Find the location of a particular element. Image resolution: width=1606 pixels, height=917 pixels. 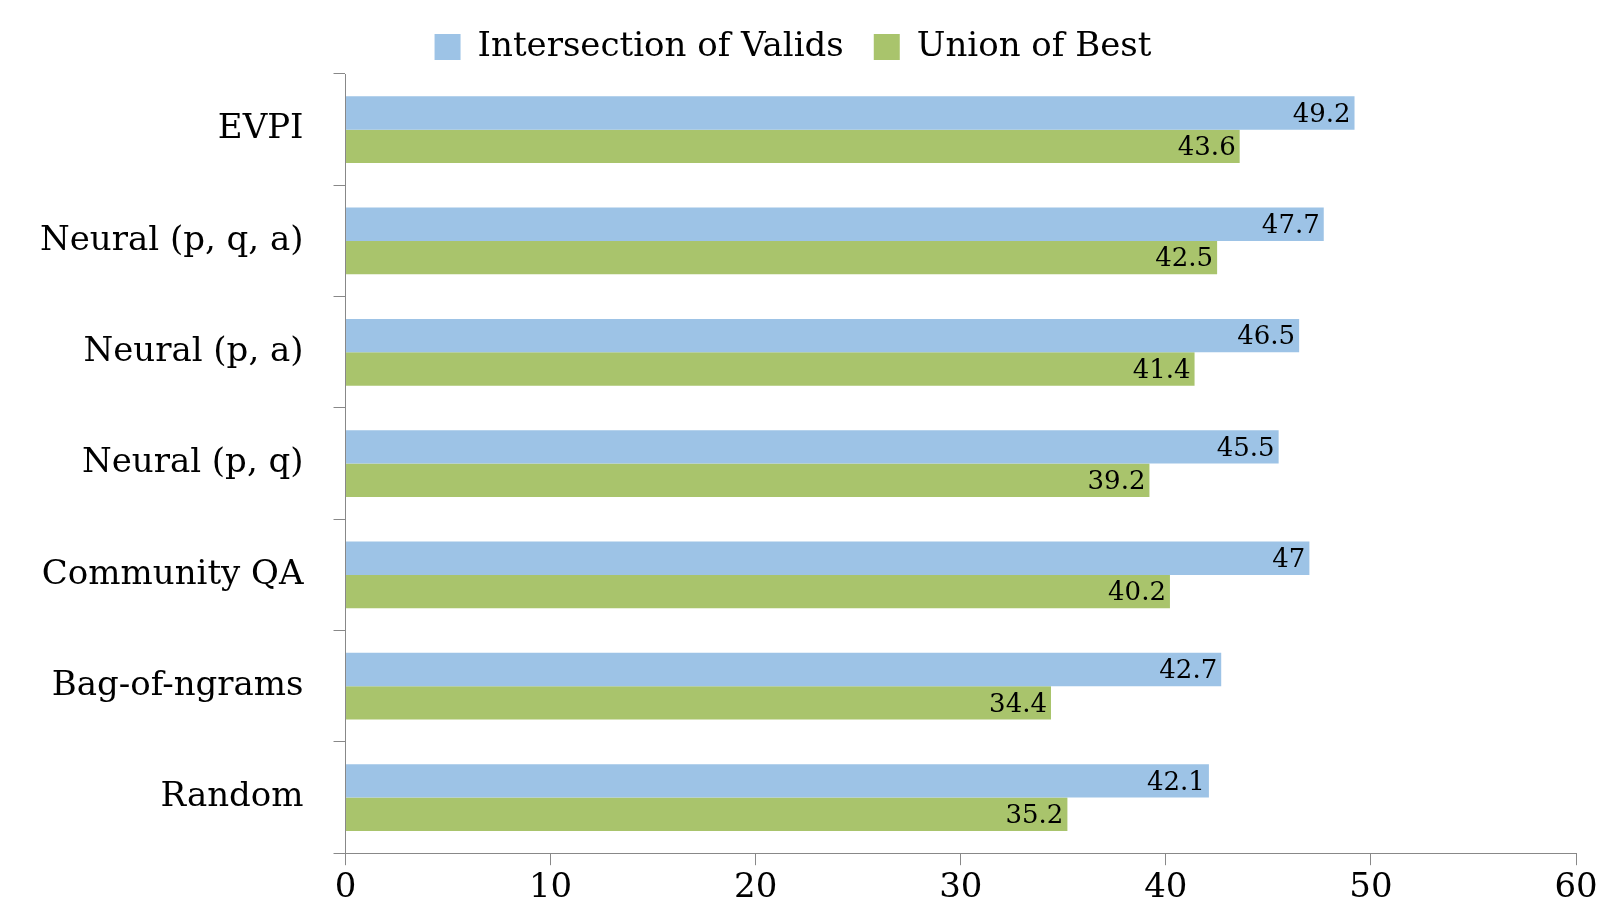

x-tick-label: 30 is located at coordinates (961, 885).